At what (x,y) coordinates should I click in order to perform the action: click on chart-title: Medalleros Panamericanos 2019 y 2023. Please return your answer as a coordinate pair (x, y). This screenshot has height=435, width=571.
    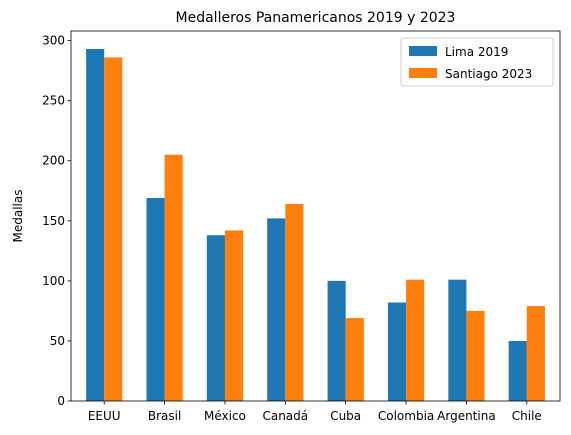
    Looking at the image, I should click on (316, 18).